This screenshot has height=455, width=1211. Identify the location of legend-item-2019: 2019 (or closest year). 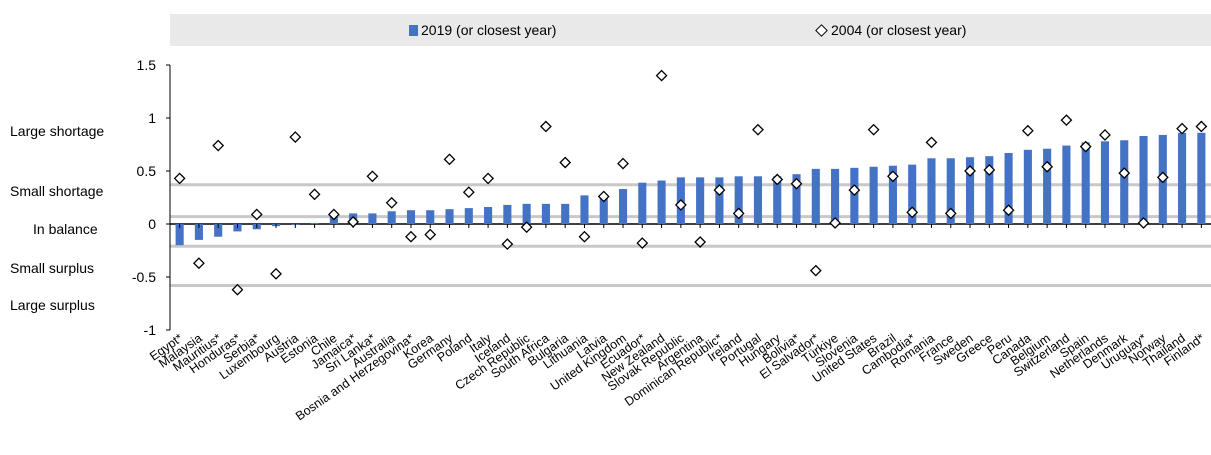
(482, 30).